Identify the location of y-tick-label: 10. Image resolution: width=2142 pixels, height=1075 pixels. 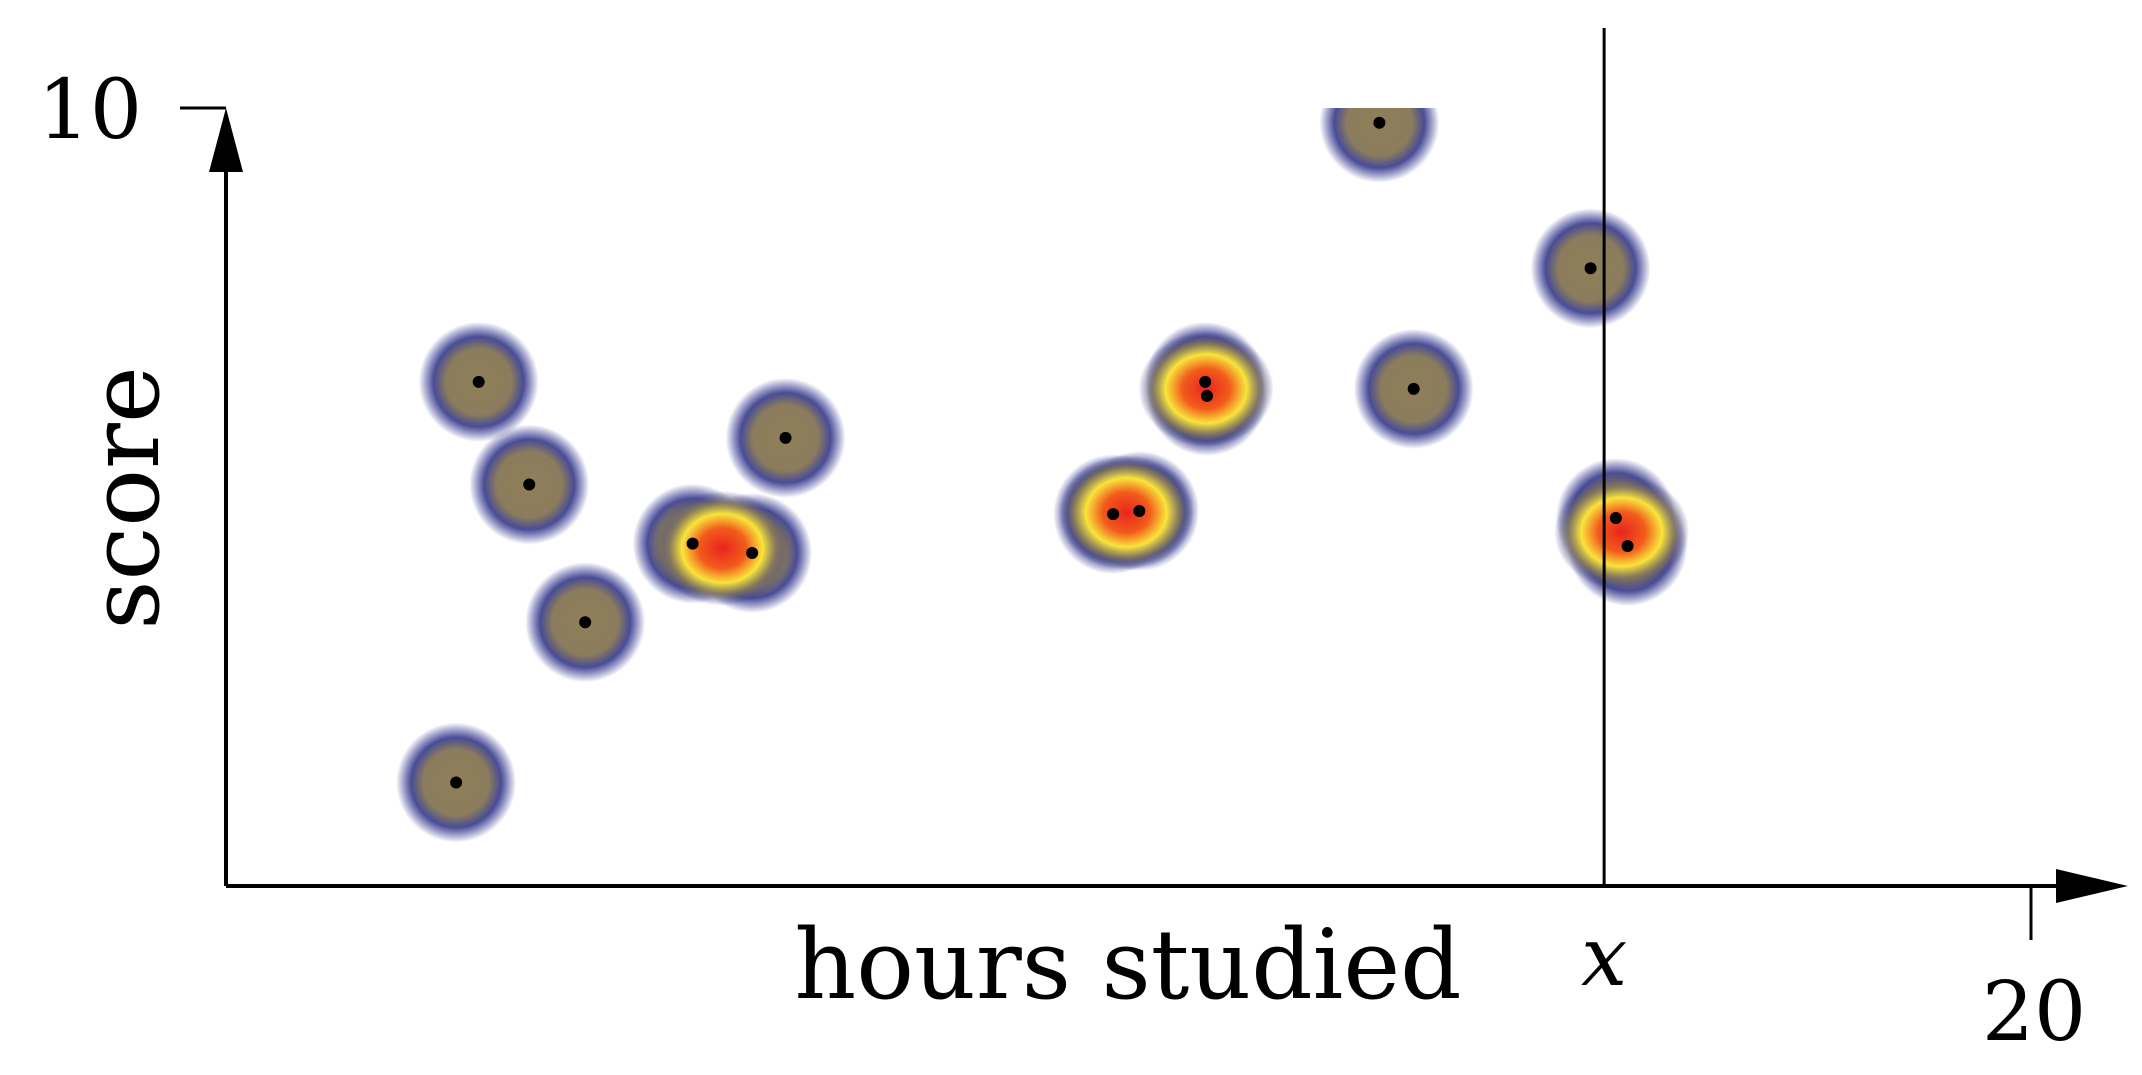
(90, 110).